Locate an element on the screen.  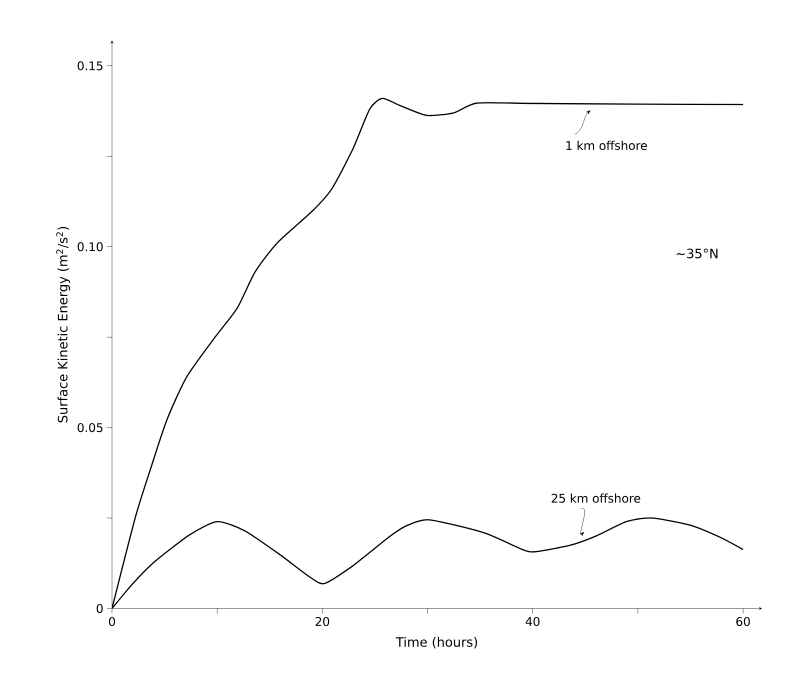
x-tick-label: 60 is located at coordinates (743, 621).